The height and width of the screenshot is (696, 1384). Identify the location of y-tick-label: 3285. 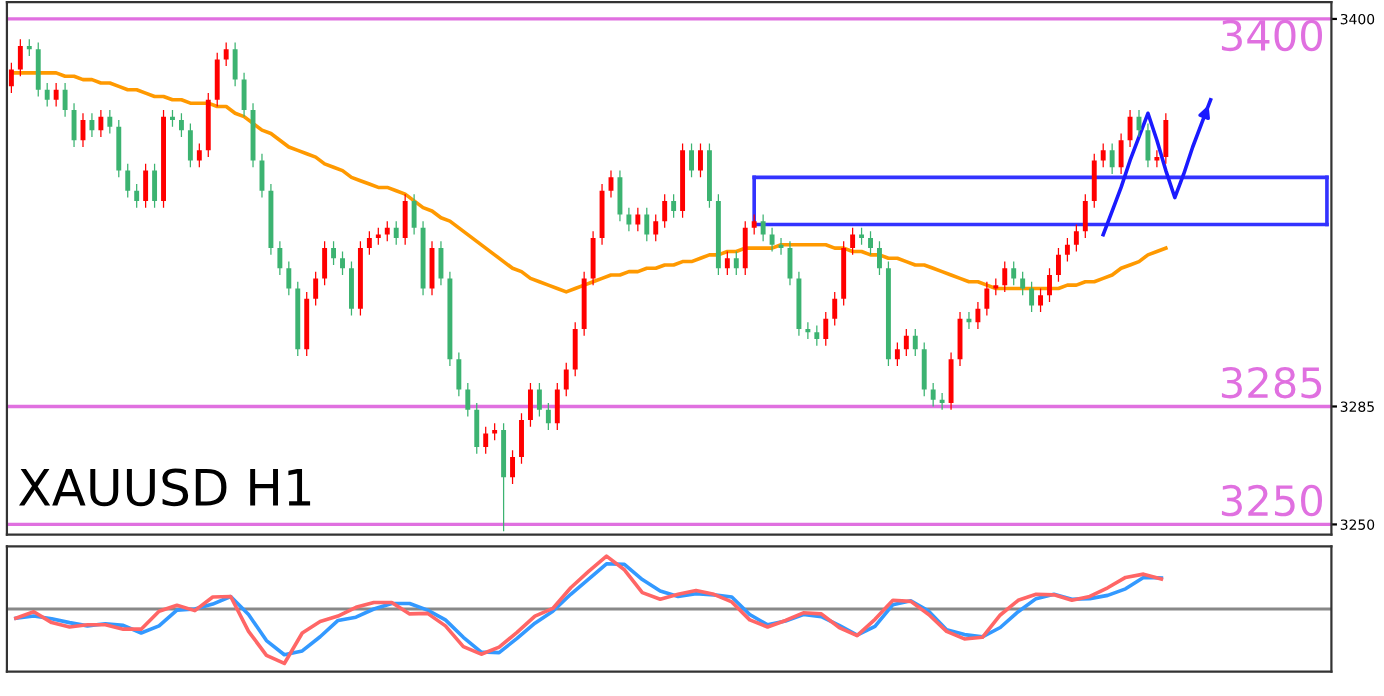
(1271, 382).